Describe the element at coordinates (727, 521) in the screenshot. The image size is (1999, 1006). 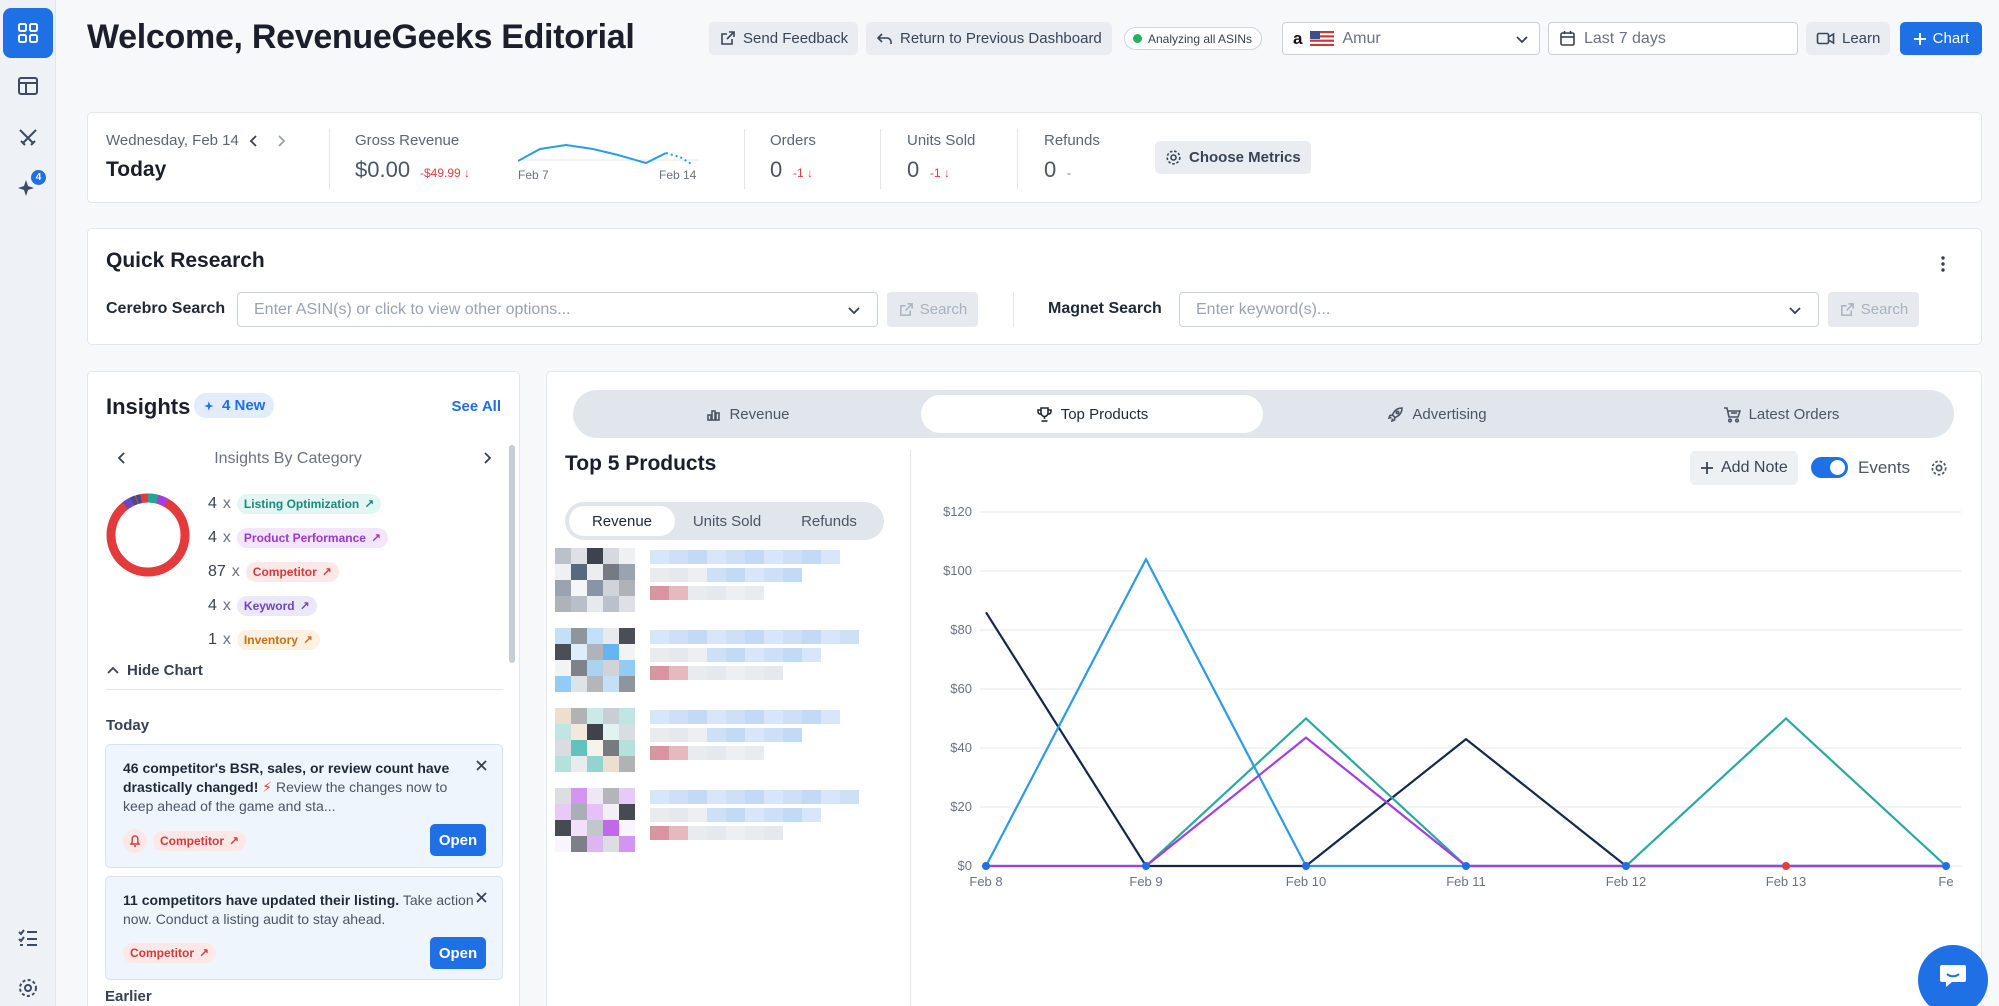
I see `subtab-units-sold: Units Sold` at that location.